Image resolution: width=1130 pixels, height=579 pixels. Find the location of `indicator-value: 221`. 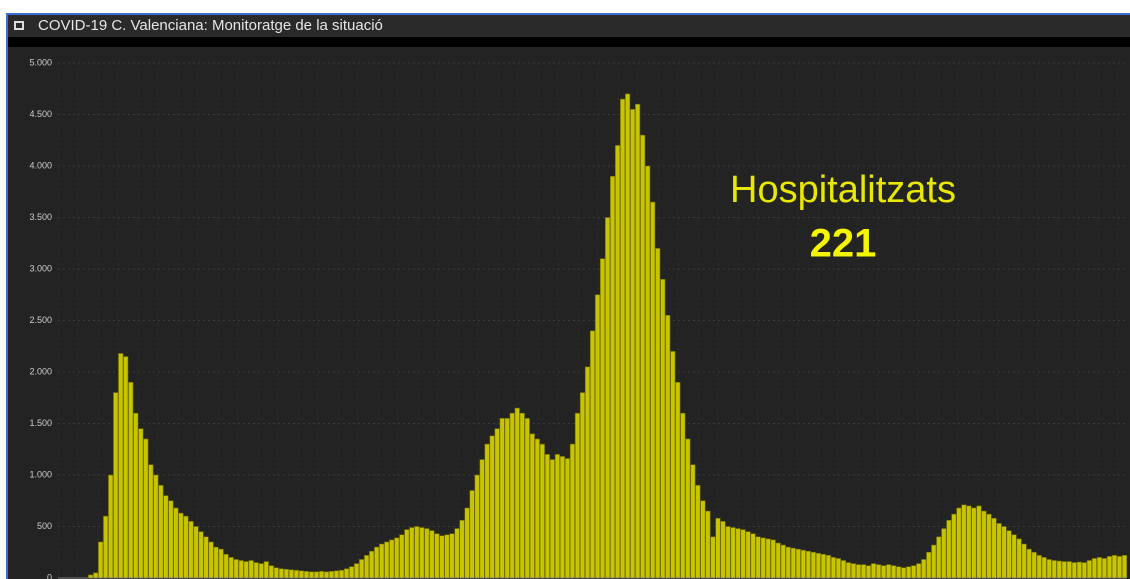

indicator-value: 221 is located at coordinates (843, 244).